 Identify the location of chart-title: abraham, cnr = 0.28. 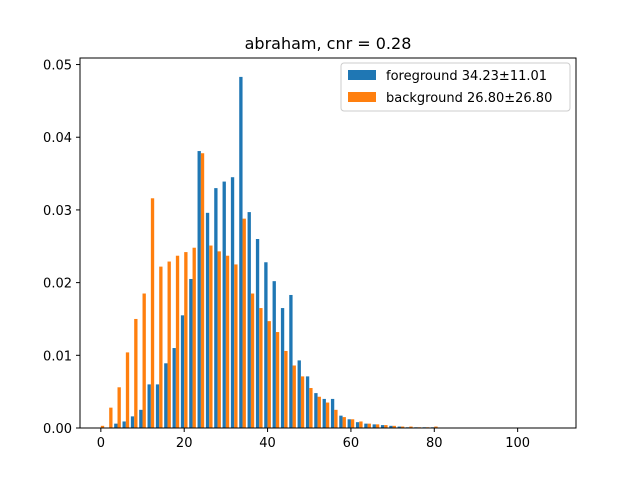
(328, 43).